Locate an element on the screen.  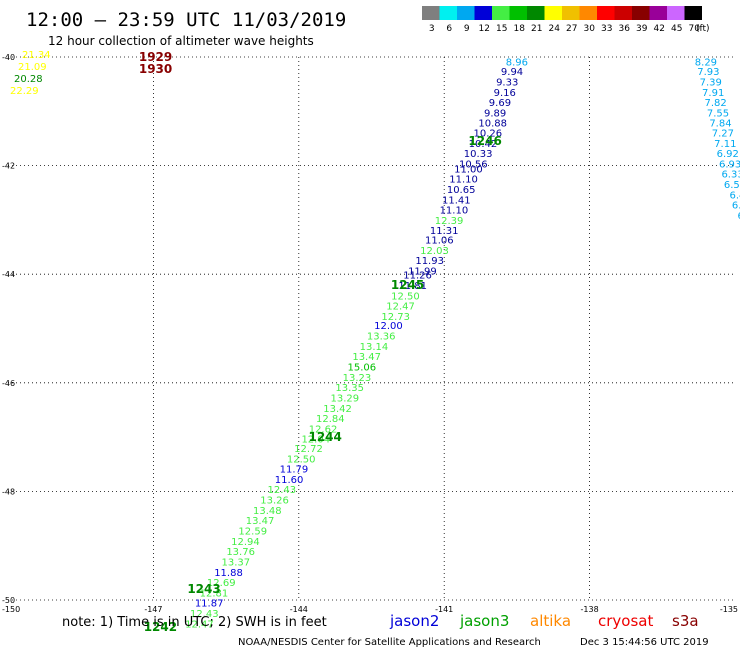
wave-height-value: 12.94 is located at coordinates (245, 542).